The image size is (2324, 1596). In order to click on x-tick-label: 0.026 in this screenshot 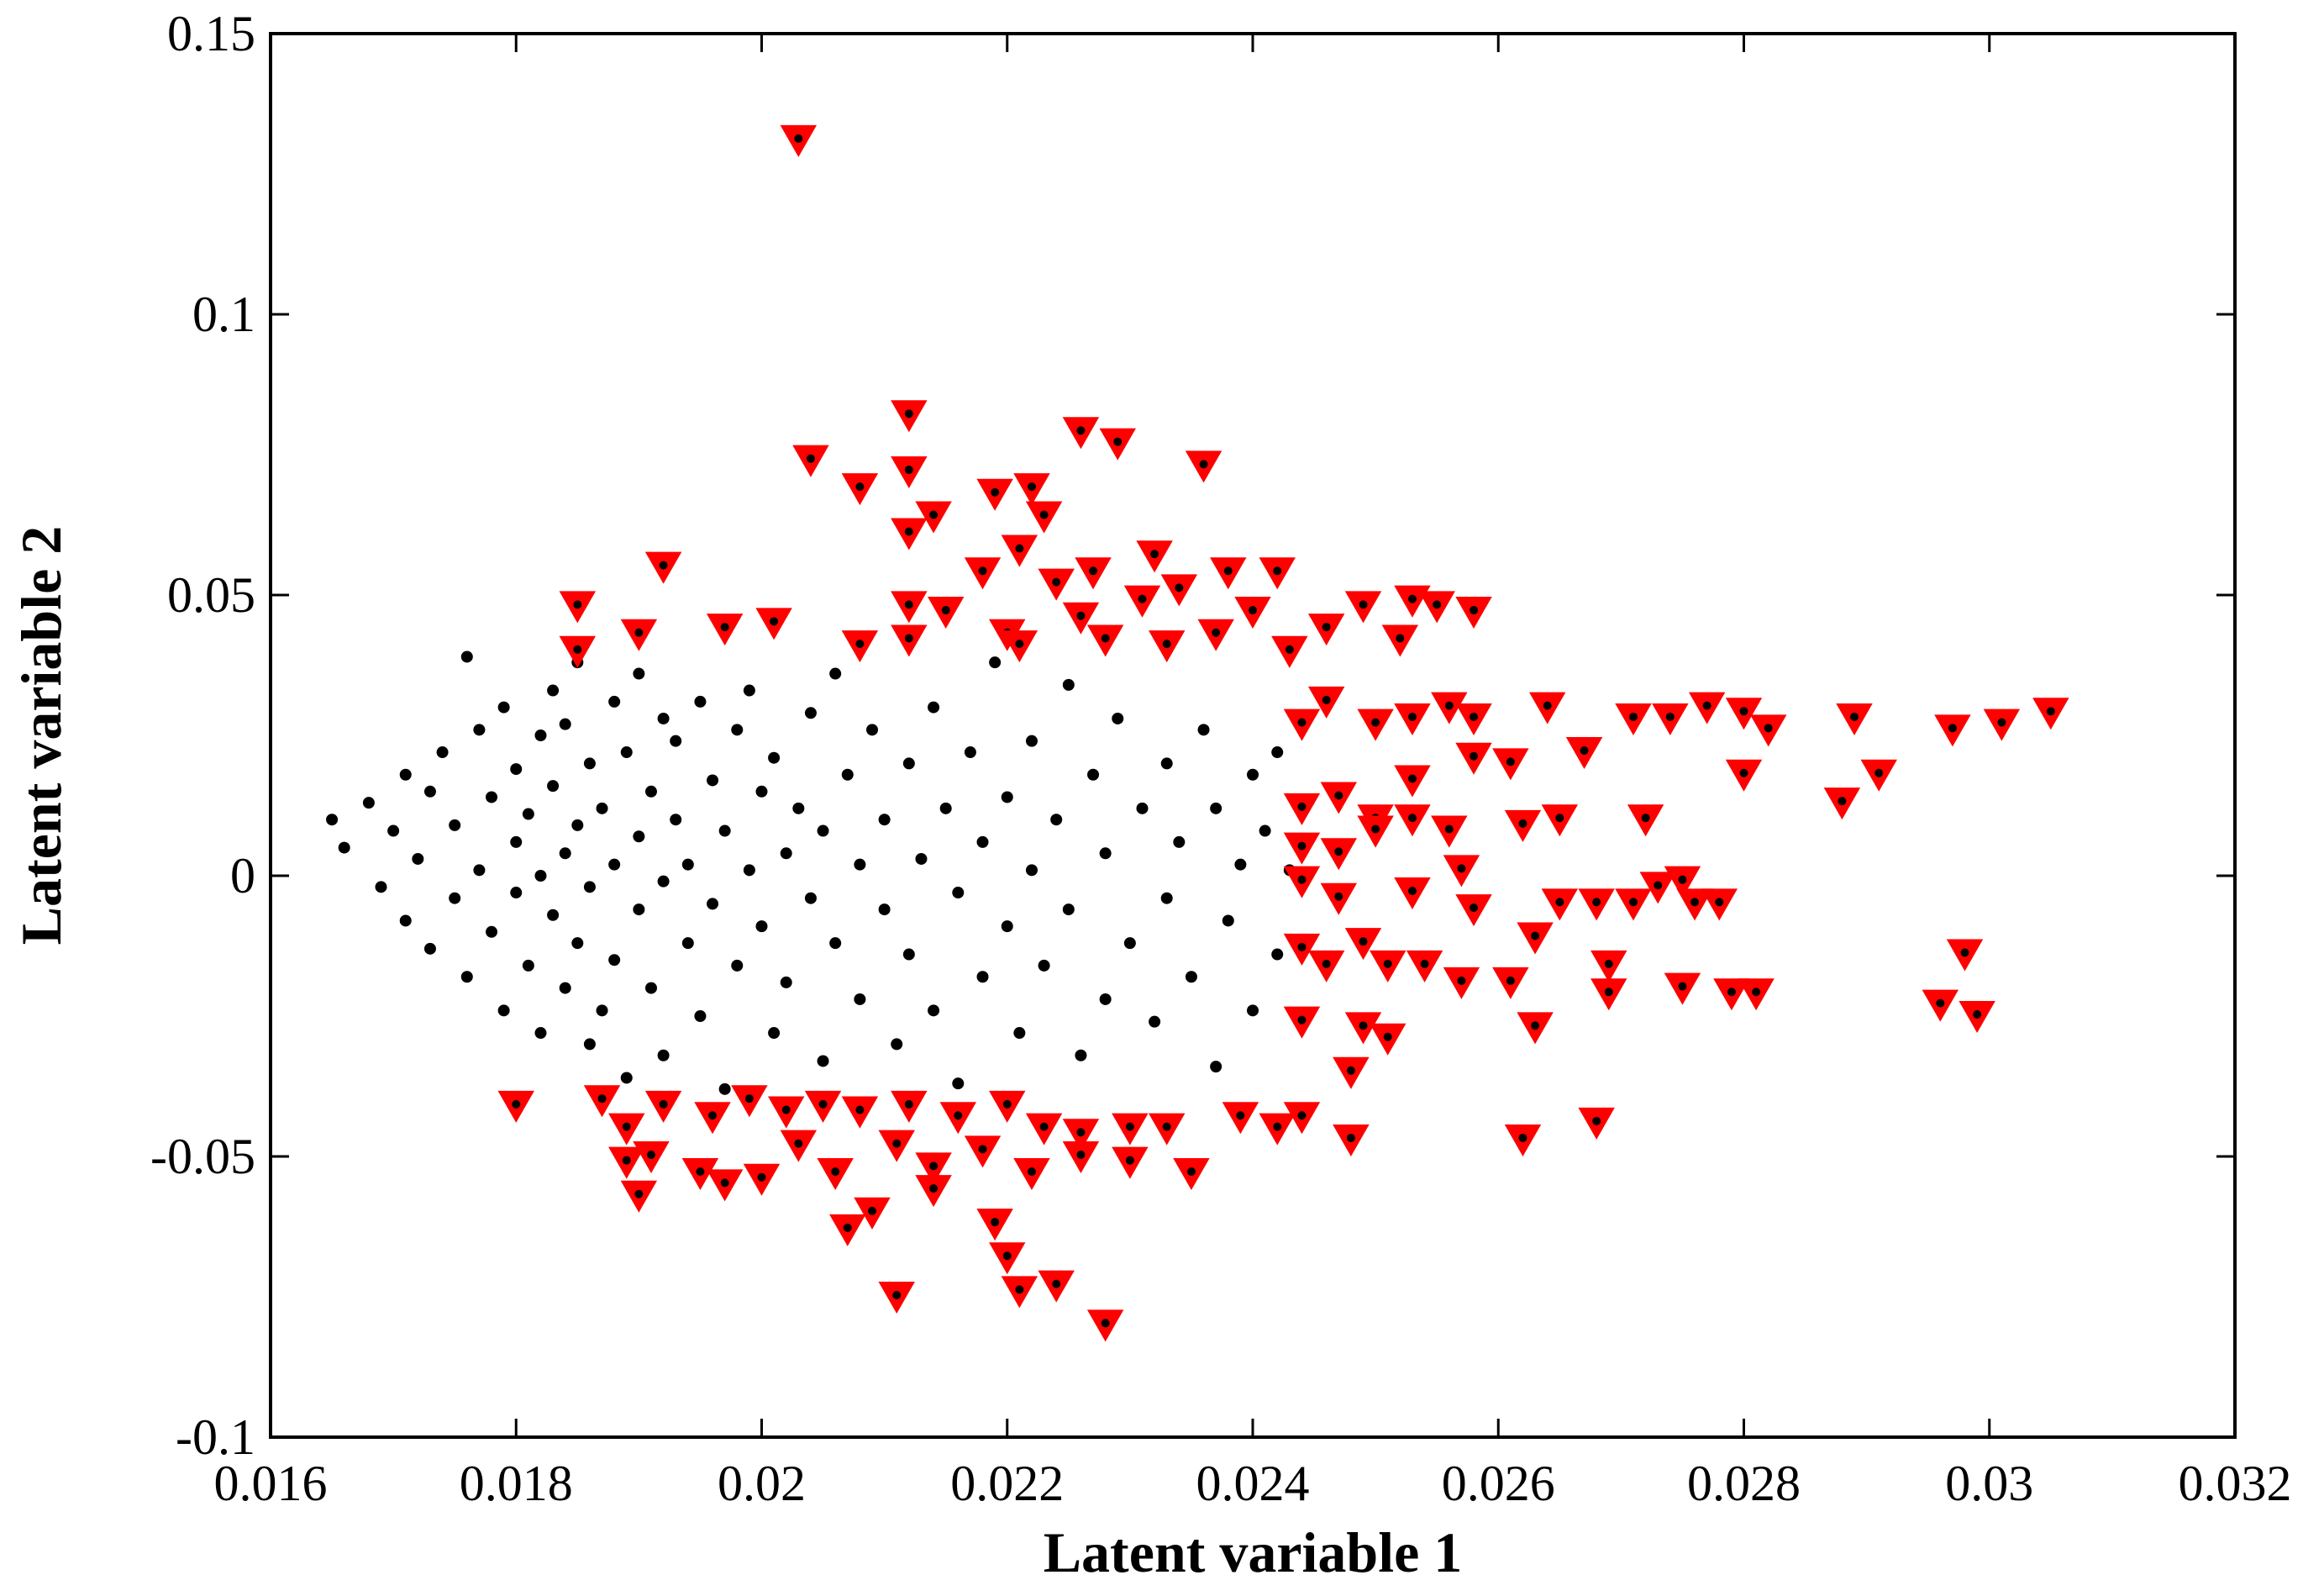, I will do `click(1498, 1483)`.